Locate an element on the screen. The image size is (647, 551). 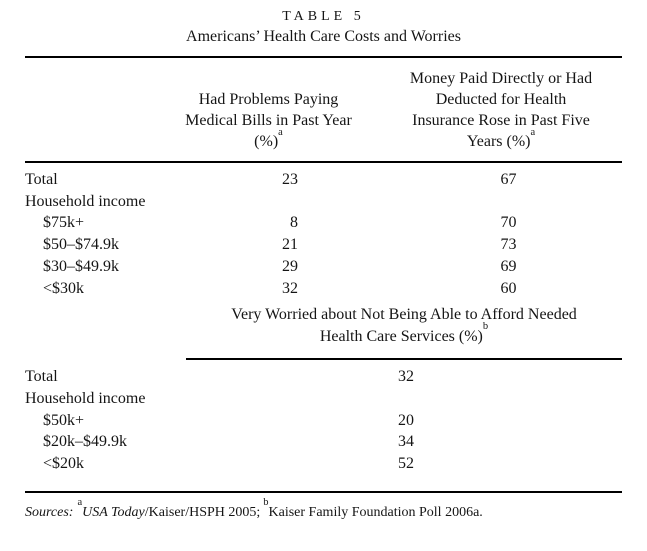
cell-value: 34 is located at coordinates (406, 442).